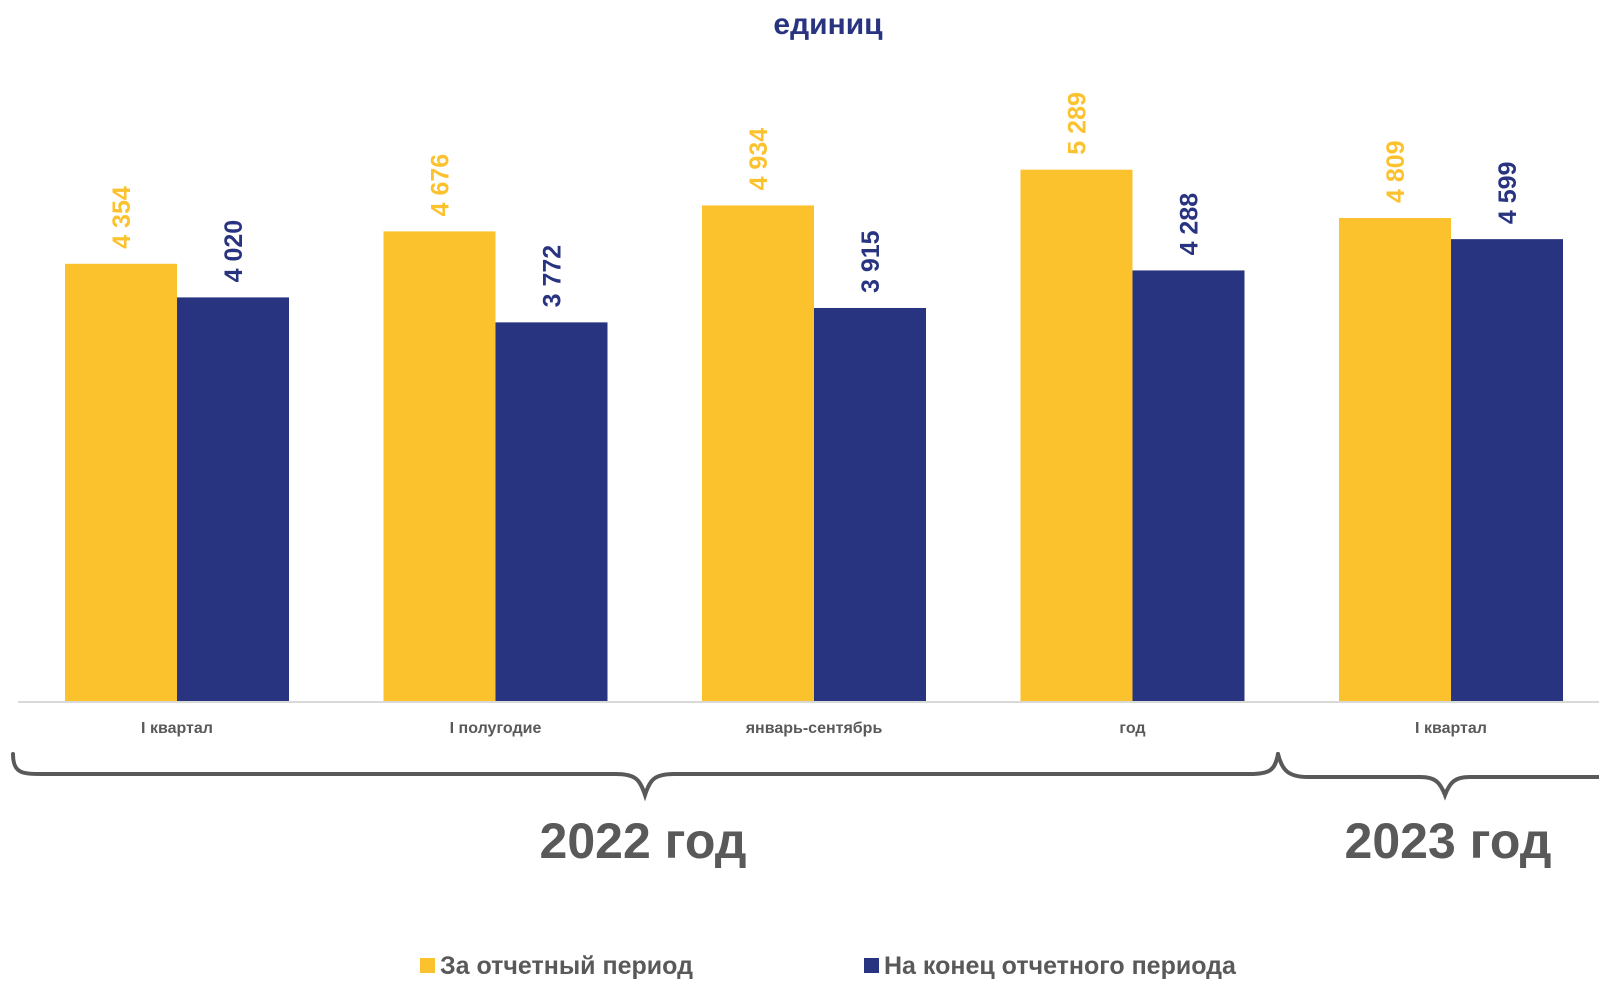 The height and width of the screenshot is (982, 1599). I want to click on bar-s1-c0, so click(233, 499).